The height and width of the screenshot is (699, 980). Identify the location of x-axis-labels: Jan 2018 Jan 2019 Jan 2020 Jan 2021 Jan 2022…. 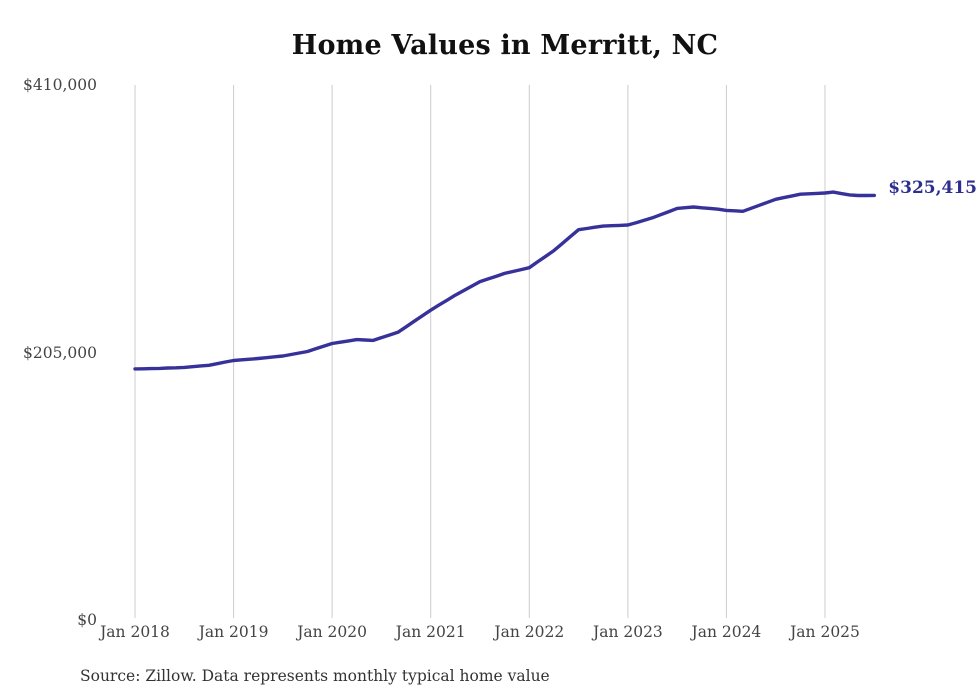
(490, 635).